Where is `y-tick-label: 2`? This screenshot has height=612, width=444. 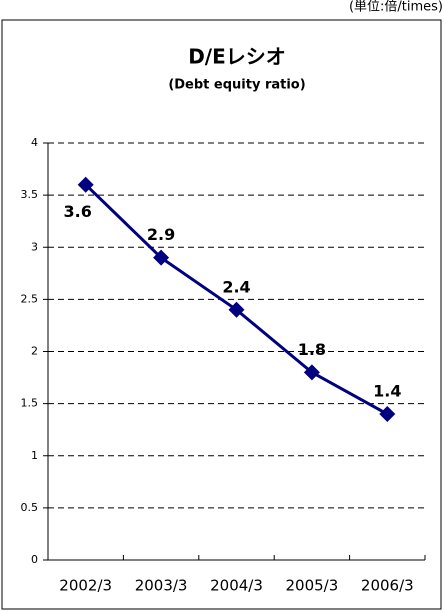 y-tick-label: 2 is located at coordinates (34, 351).